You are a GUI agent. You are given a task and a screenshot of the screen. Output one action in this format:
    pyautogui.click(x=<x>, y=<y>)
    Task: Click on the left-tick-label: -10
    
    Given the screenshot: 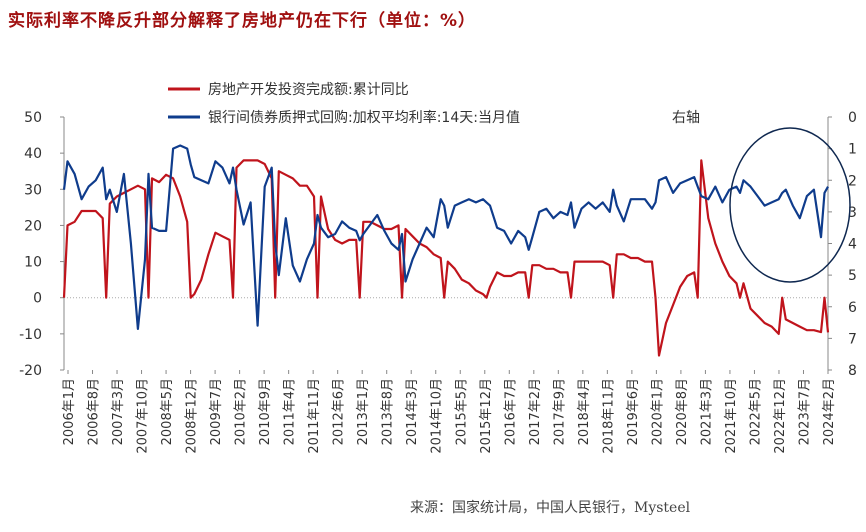 What is the action you would take?
    pyautogui.click(x=30, y=335)
    